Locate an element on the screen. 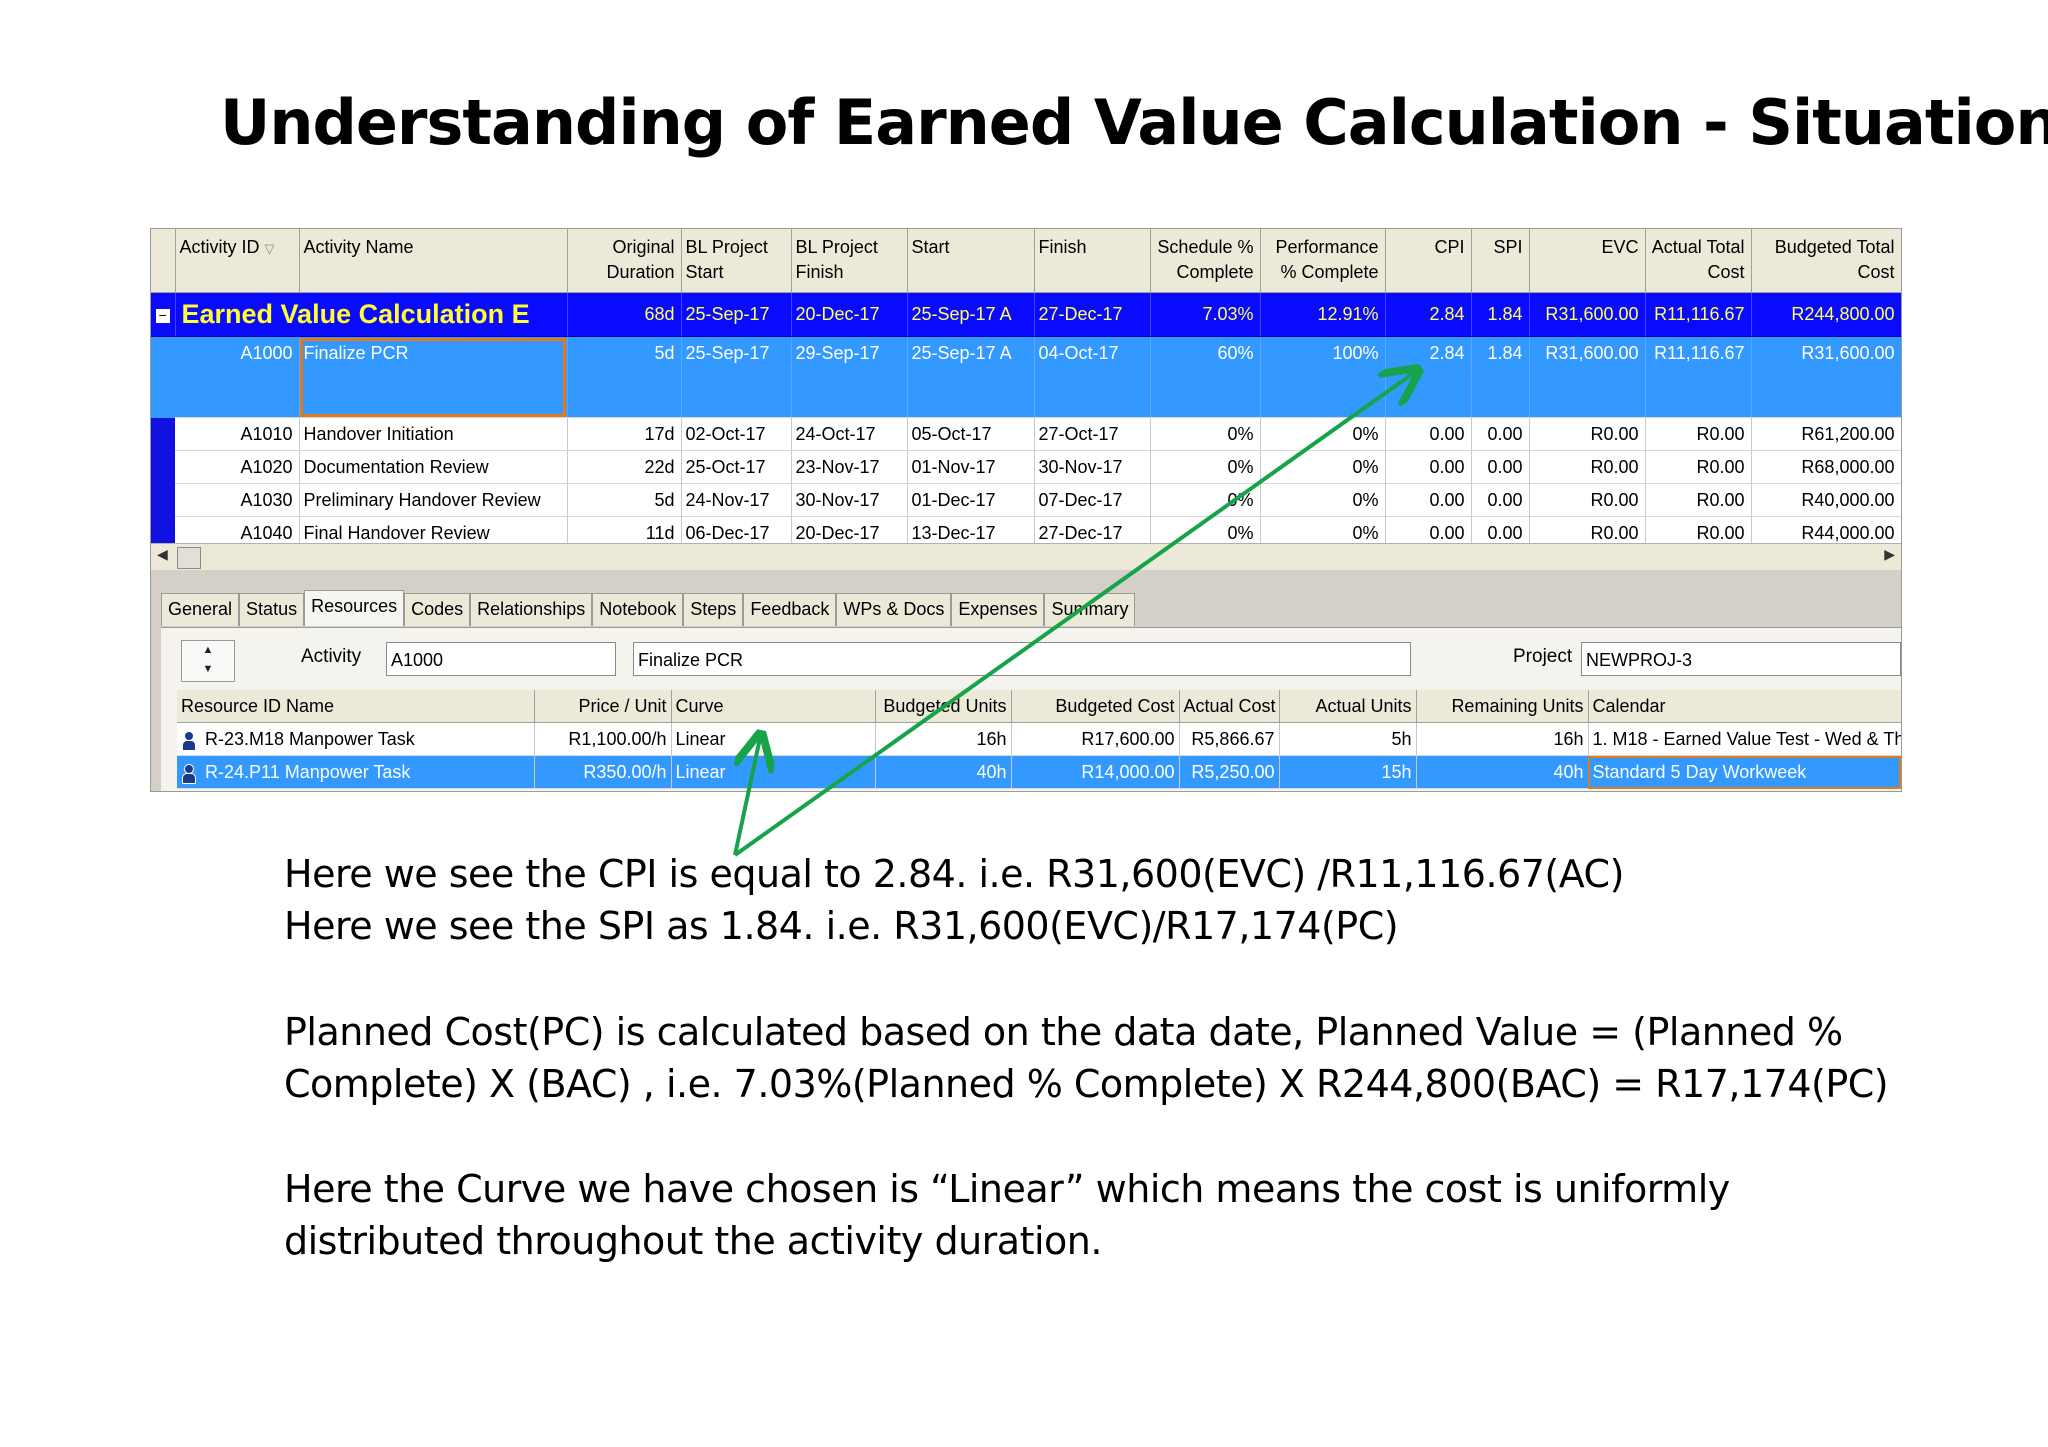 The height and width of the screenshot is (1447, 2048). cell: 27-Dec-17 is located at coordinates (1092, 314).